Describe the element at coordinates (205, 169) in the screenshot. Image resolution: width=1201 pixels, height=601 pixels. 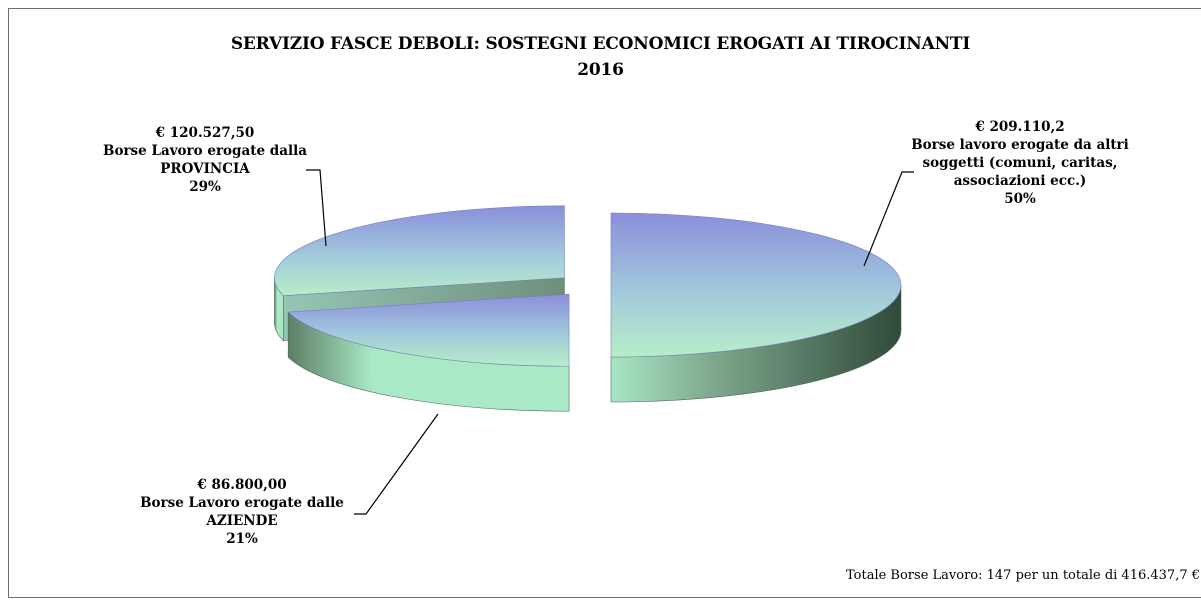
I see `label-provincia-line2: PROVINCIA` at that location.